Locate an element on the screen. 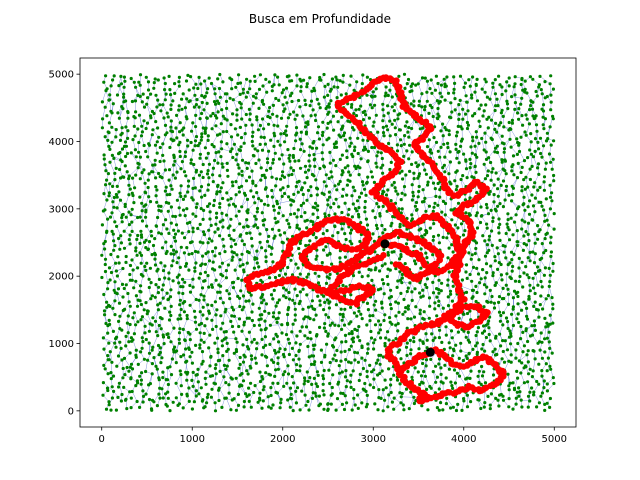 This screenshot has width=640, height=480. x-tick-label: 0 is located at coordinates (102, 439).